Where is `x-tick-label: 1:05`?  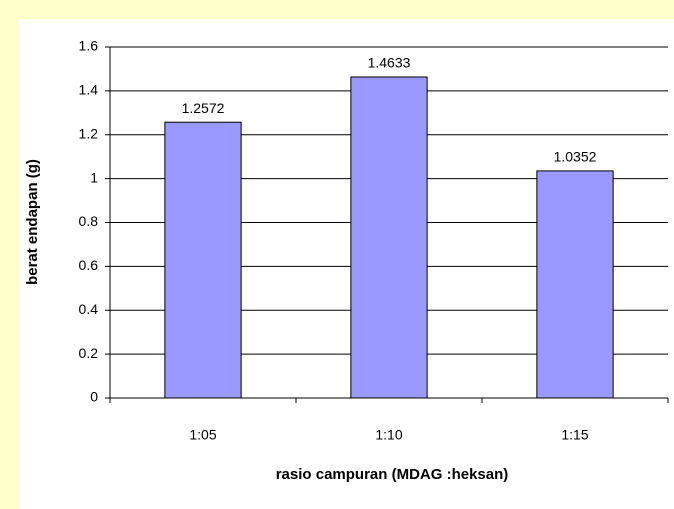 x-tick-label: 1:05 is located at coordinates (202, 435).